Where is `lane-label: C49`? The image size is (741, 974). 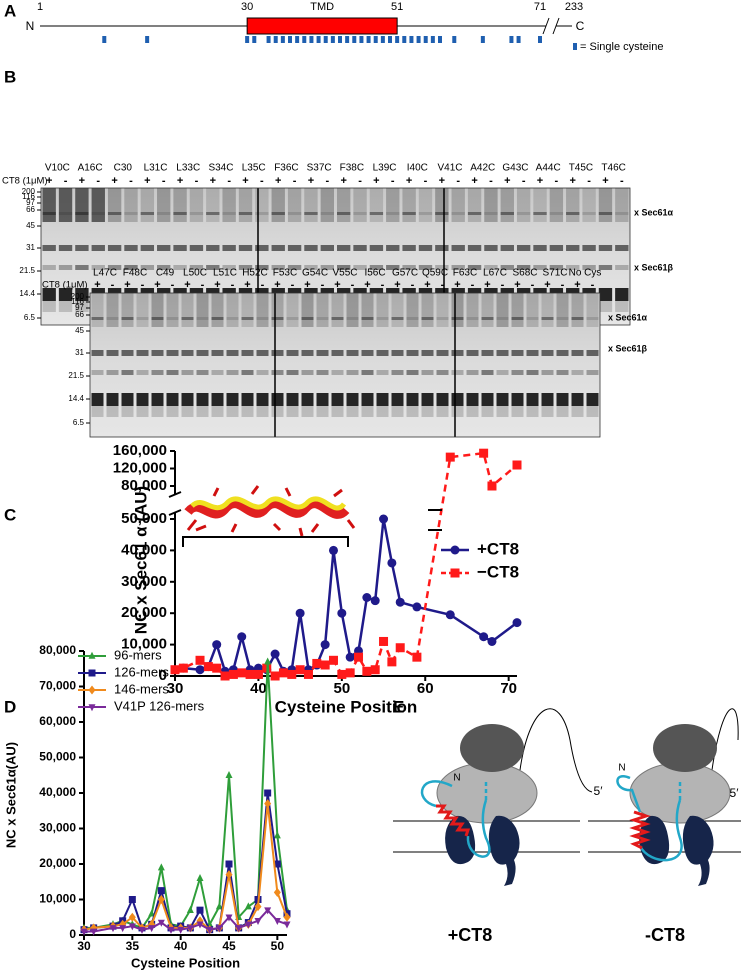 lane-label: C49 is located at coordinates (165, 273).